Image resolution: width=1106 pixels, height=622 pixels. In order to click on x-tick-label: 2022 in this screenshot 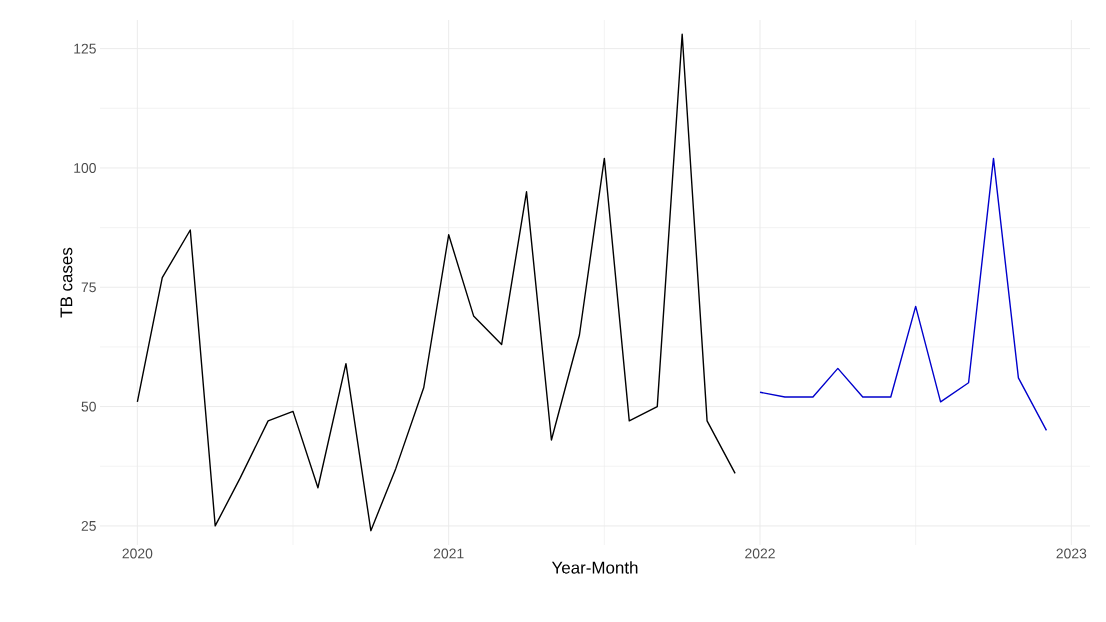, I will do `click(760, 553)`.